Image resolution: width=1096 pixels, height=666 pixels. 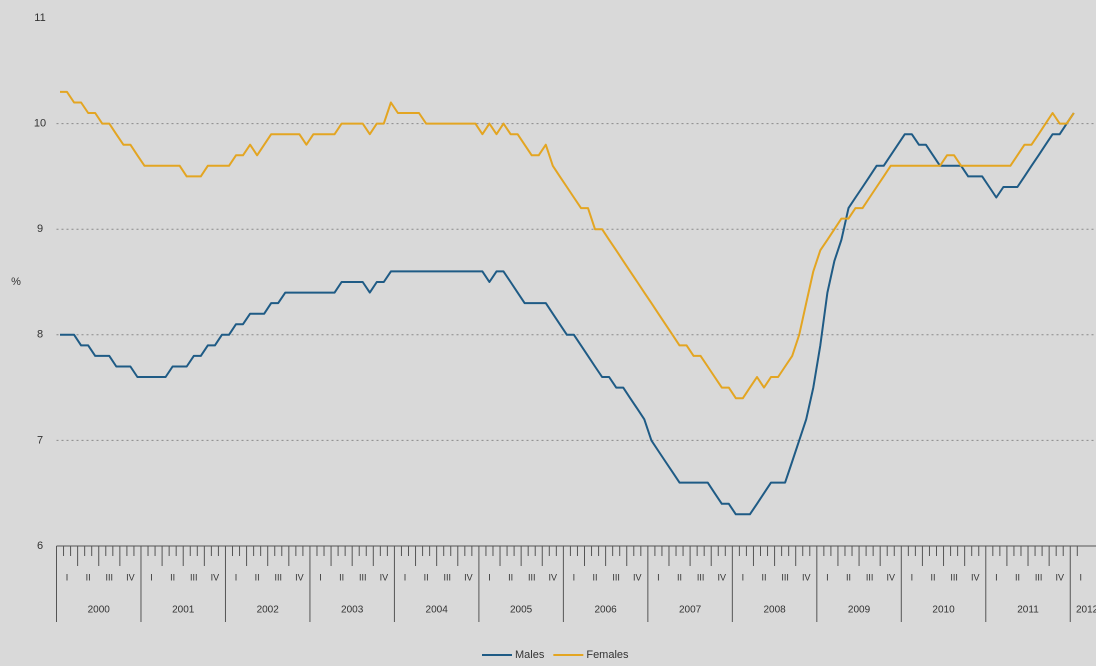 What do you see at coordinates (437, 610) in the screenshot?
I see `year-label: 2004` at bounding box center [437, 610].